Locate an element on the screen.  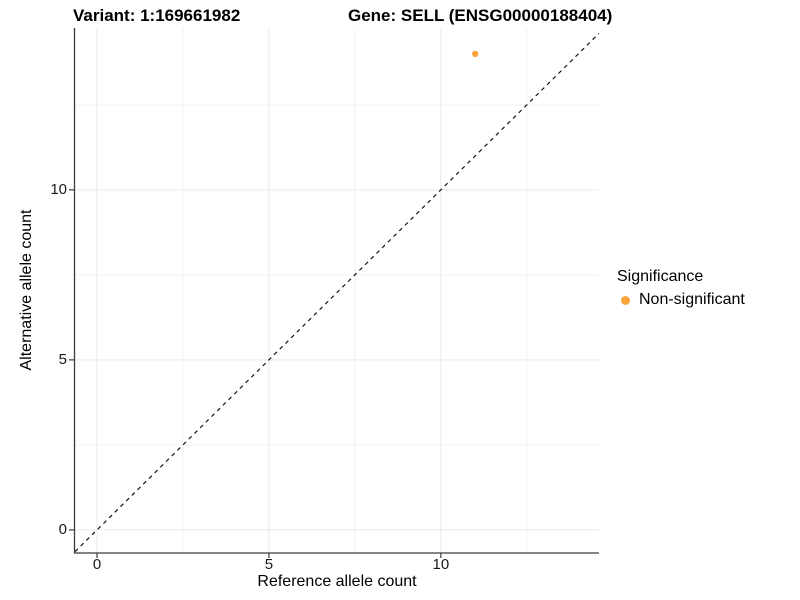
legend-entry: Non-significant is located at coordinates (681, 300).